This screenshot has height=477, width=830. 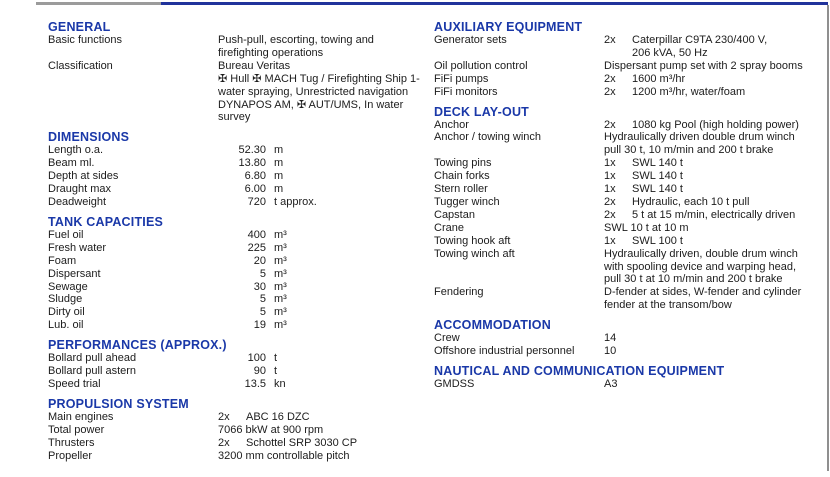 I want to click on row-label: Sewage, so click(x=68, y=286).